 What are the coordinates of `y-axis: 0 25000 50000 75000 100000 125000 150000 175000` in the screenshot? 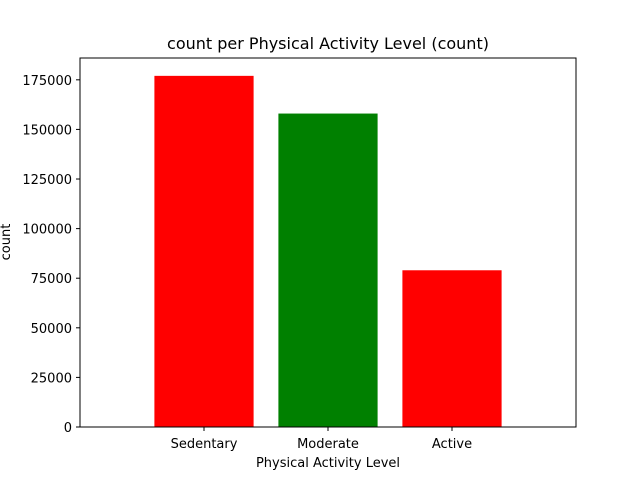 It's located at (51, 255).